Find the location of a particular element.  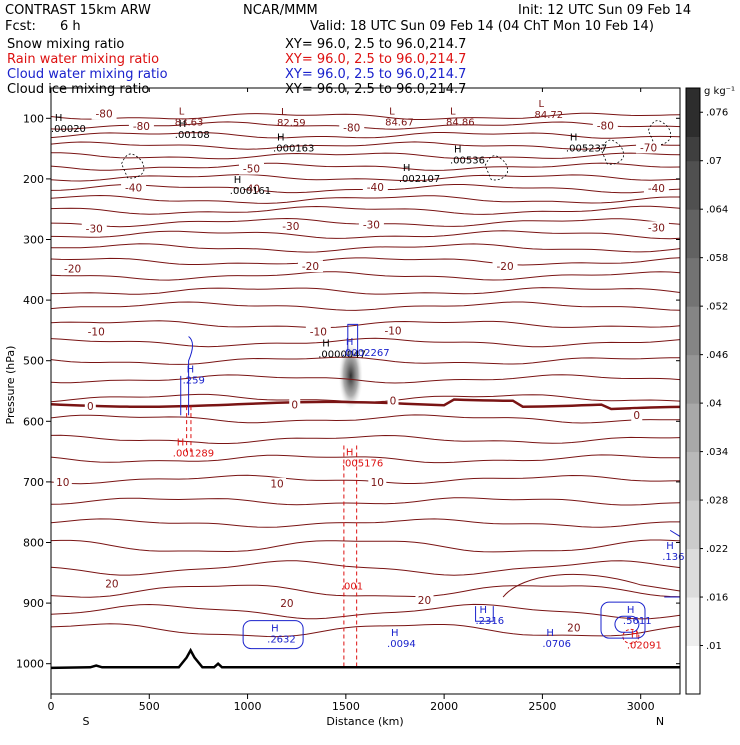

center-label: NCAR/MMM is located at coordinates (280, 10).